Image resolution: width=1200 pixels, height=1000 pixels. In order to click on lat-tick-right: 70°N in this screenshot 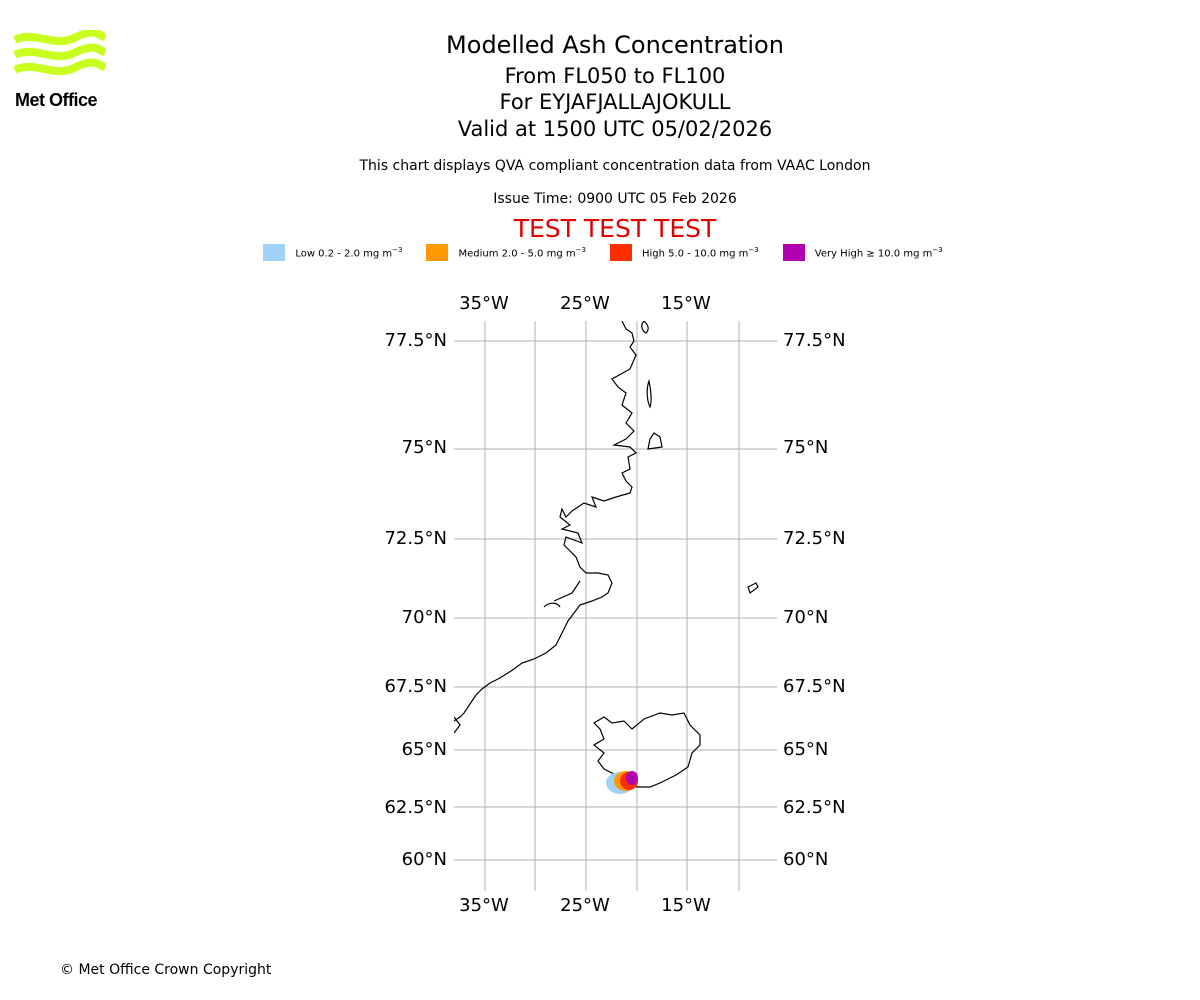, I will do `click(806, 617)`.